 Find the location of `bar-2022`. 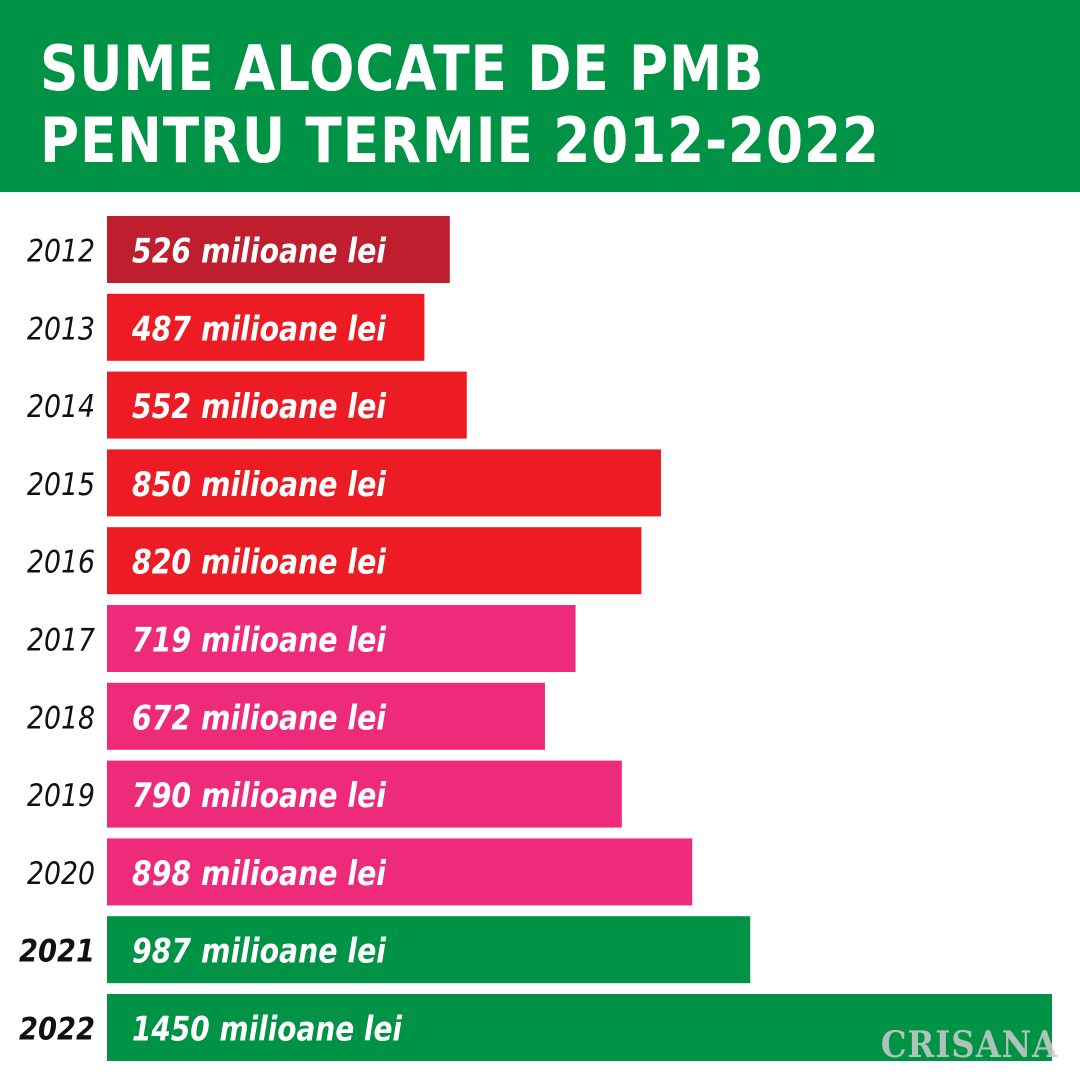

bar-2022 is located at coordinates (579, 1027).